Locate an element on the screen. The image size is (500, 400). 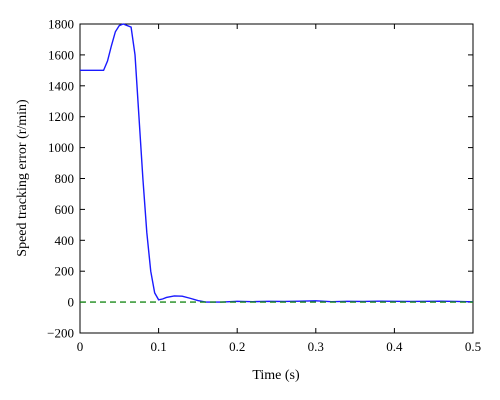
y-tick-label: 1600 is located at coordinates (61, 54).